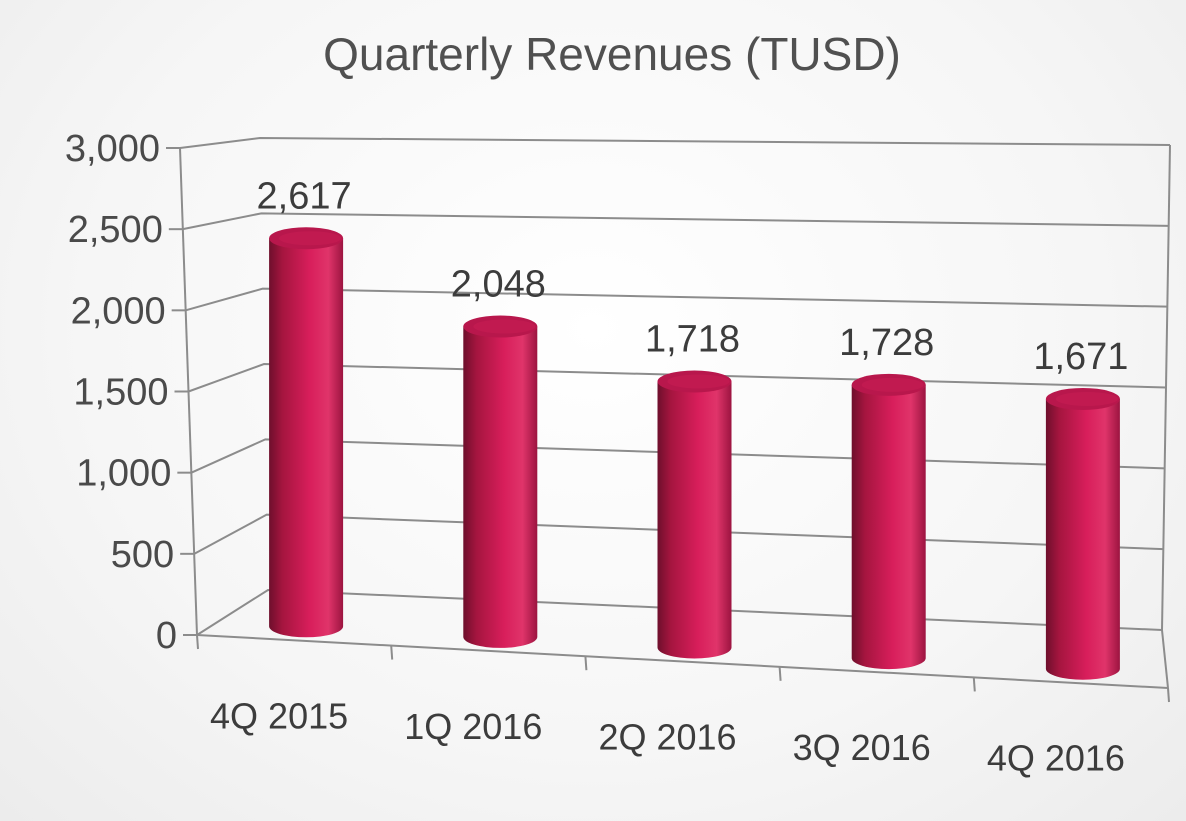 The width and height of the screenshot is (1186, 821). I want to click on y-axis-ticks: 0 500 1,000 1,500 2,000 2,500 3,000, so click(121, 392).